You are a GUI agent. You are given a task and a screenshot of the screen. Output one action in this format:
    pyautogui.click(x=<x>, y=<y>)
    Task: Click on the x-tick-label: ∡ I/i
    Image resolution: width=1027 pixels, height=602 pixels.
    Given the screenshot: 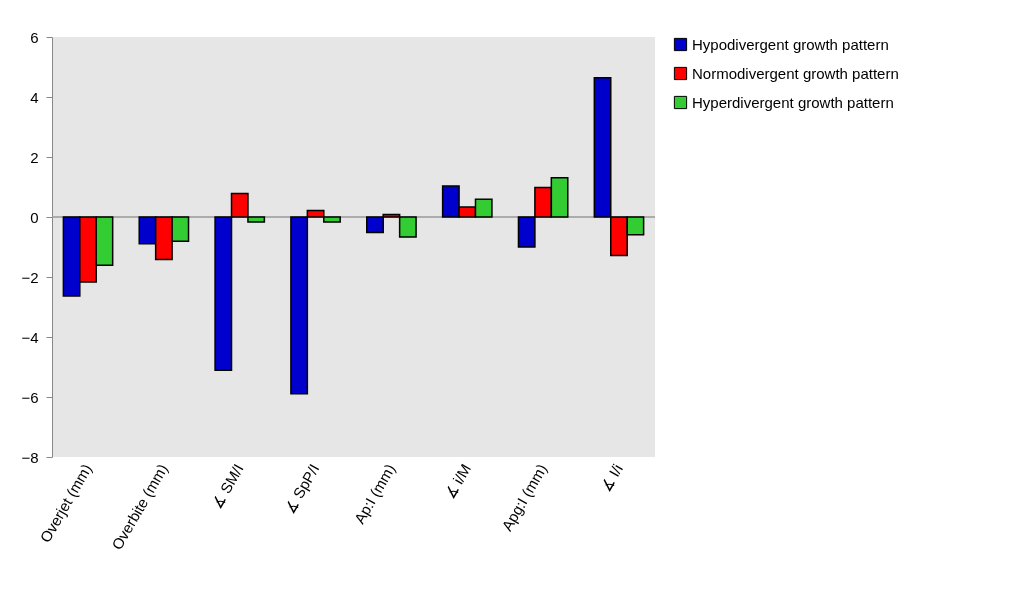 What is the action you would take?
    pyautogui.click(x=611, y=478)
    